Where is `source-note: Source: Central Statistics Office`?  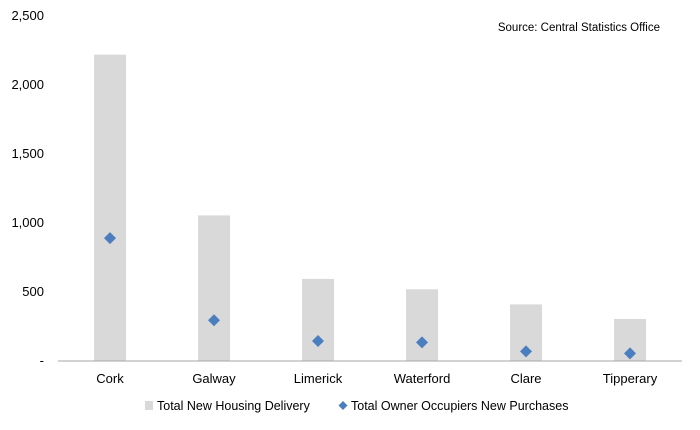
source-note: Source: Central Statistics Office is located at coordinates (579, 28).